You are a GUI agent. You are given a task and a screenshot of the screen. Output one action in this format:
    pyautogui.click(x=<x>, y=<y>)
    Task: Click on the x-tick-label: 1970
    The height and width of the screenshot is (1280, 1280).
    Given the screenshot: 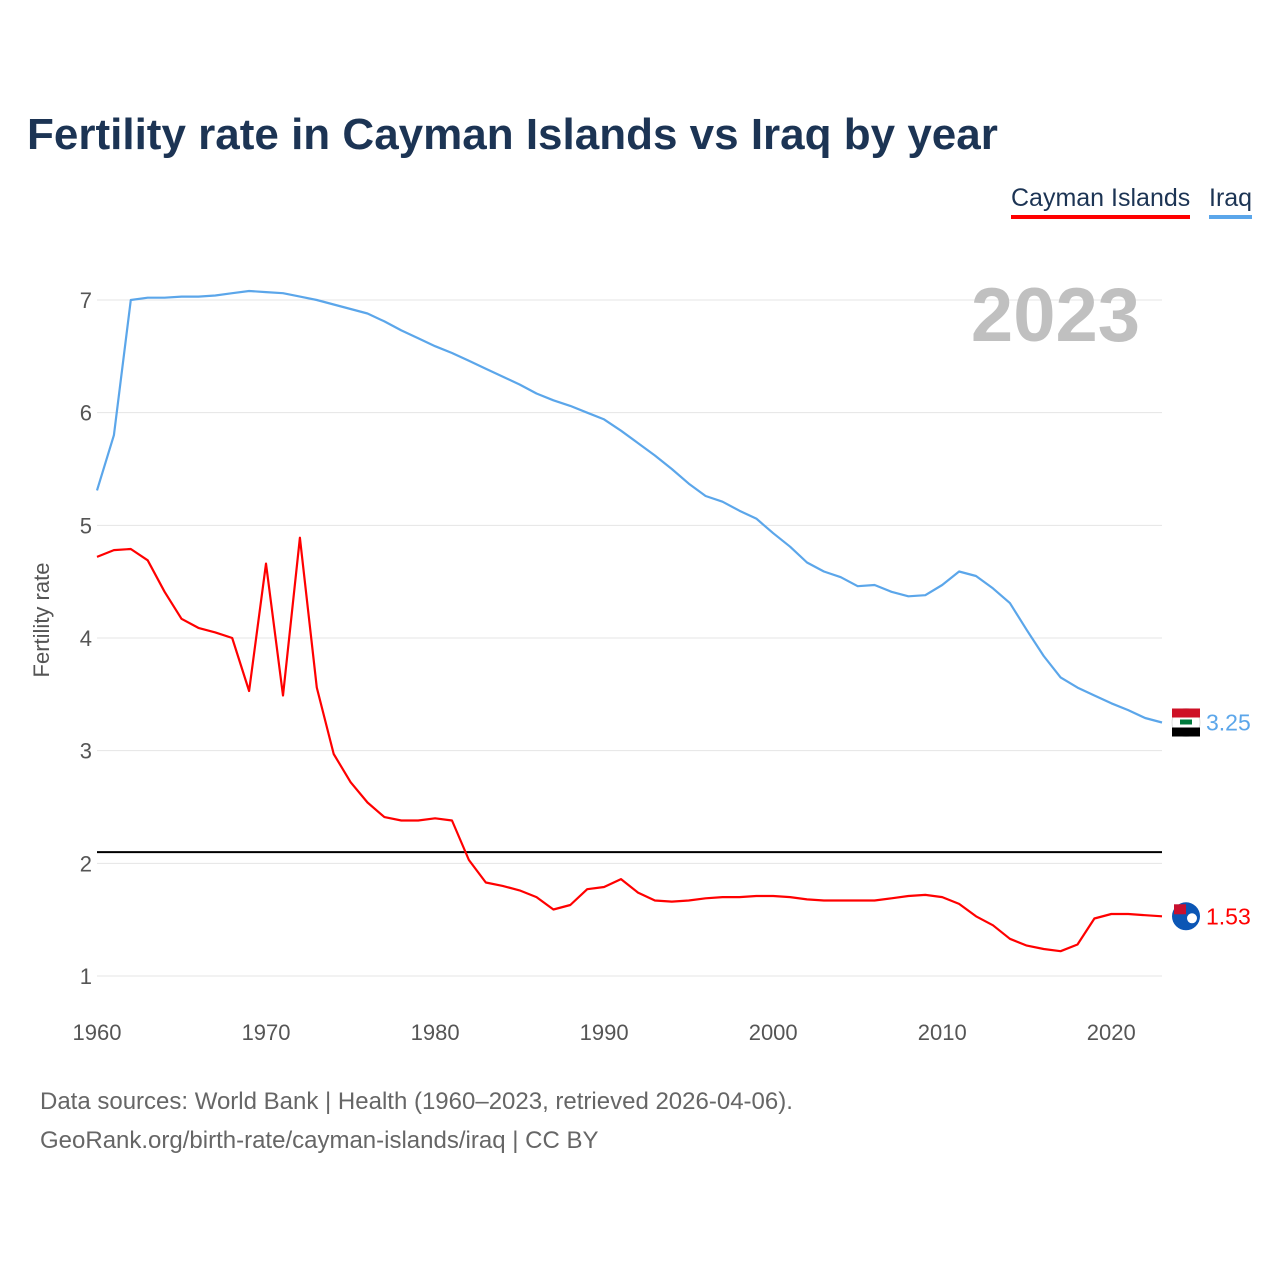 What is the action you would take?
    pyautogui.click(x=266, y=1032)
    